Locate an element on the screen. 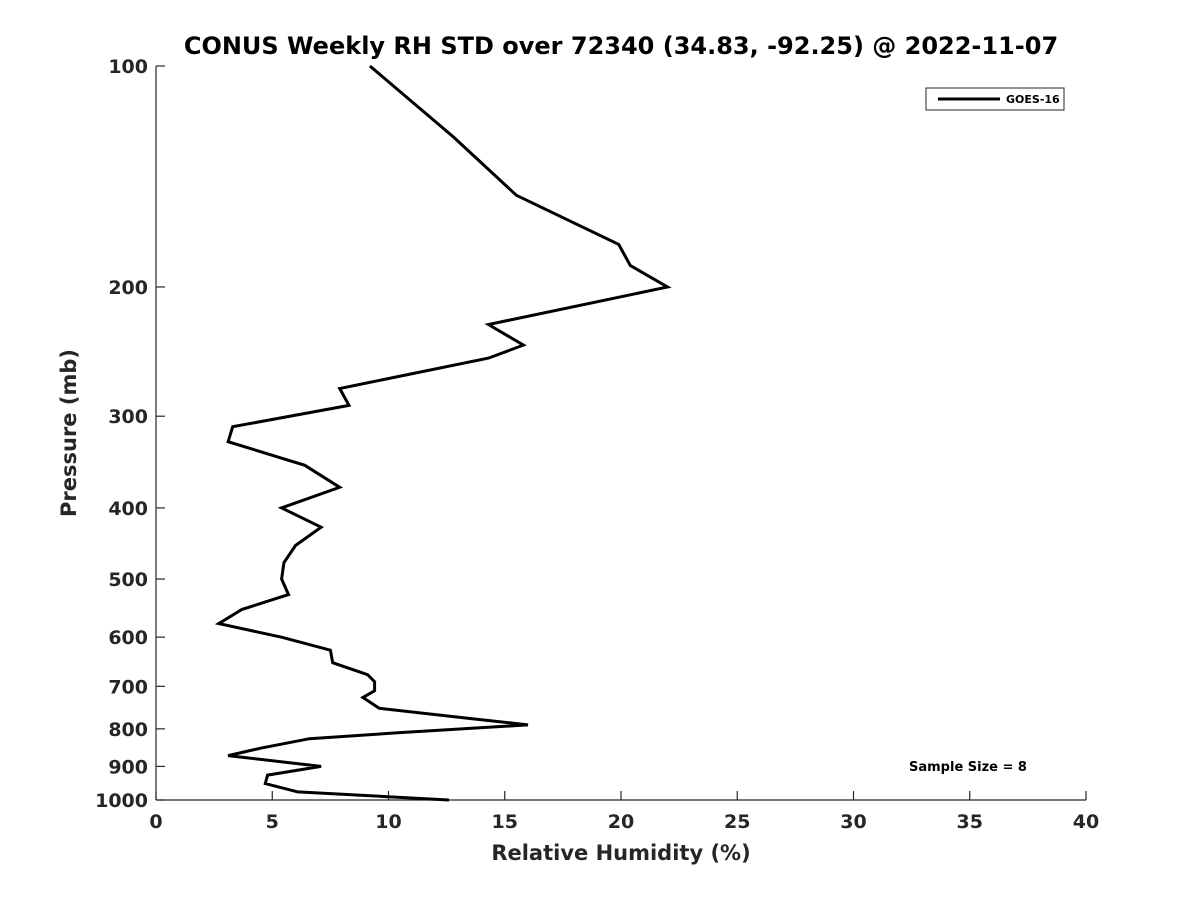  legend: GOES-16 is located at coordinates (995, 99).